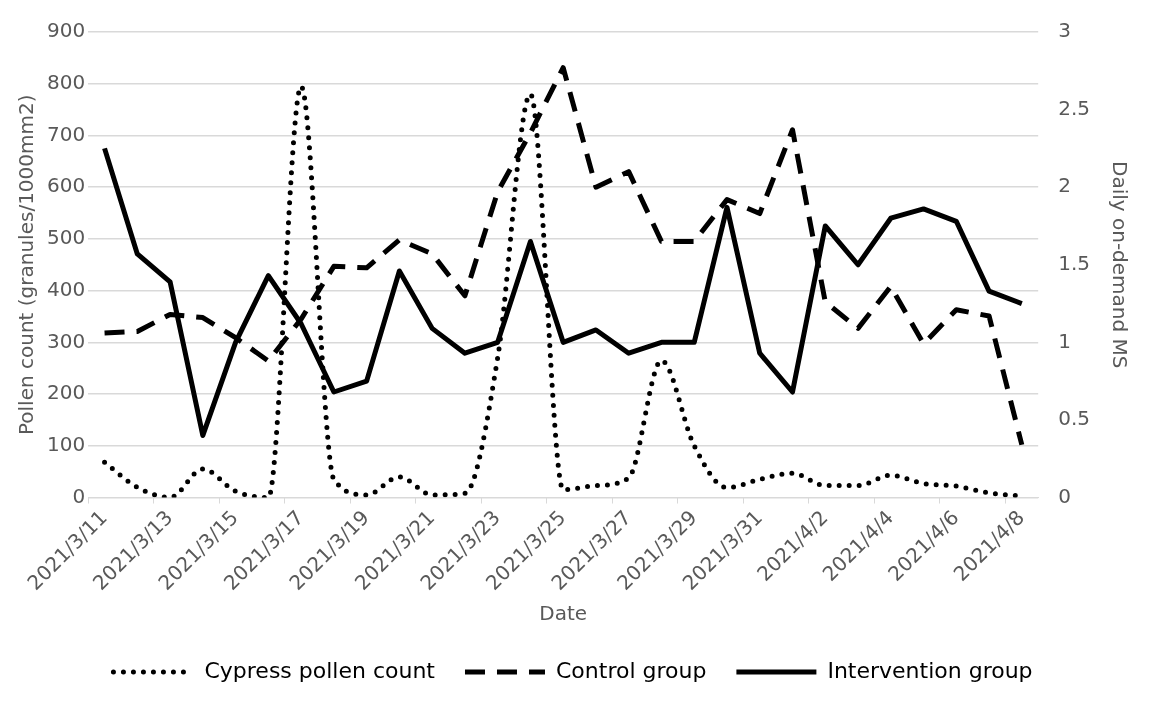 The width and height of the screenshot is (1150, 701). I want to click on legend-label: Intervention group, so click(930, 670).